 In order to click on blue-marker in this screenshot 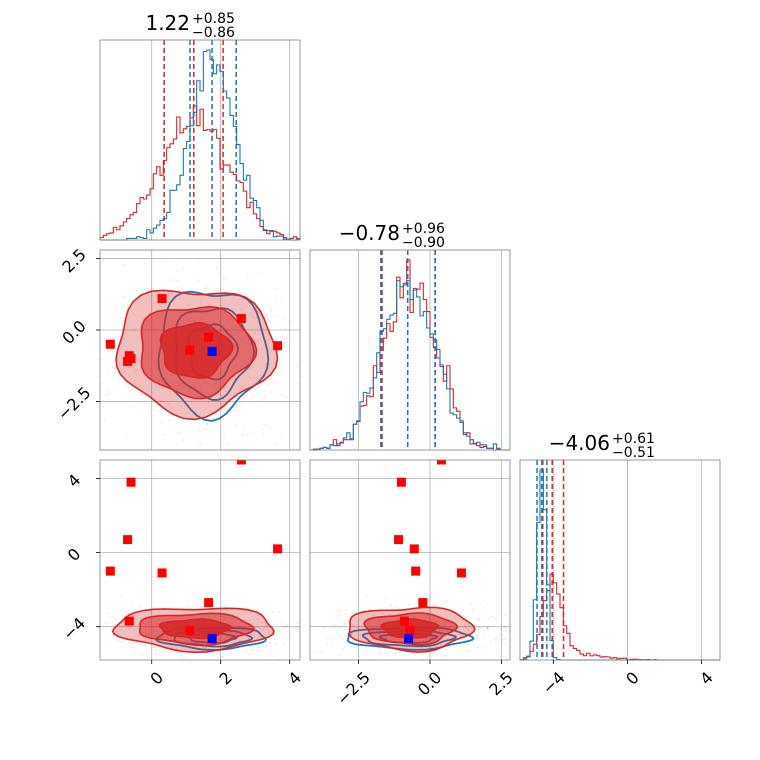, I will do `click(212, 351)`.